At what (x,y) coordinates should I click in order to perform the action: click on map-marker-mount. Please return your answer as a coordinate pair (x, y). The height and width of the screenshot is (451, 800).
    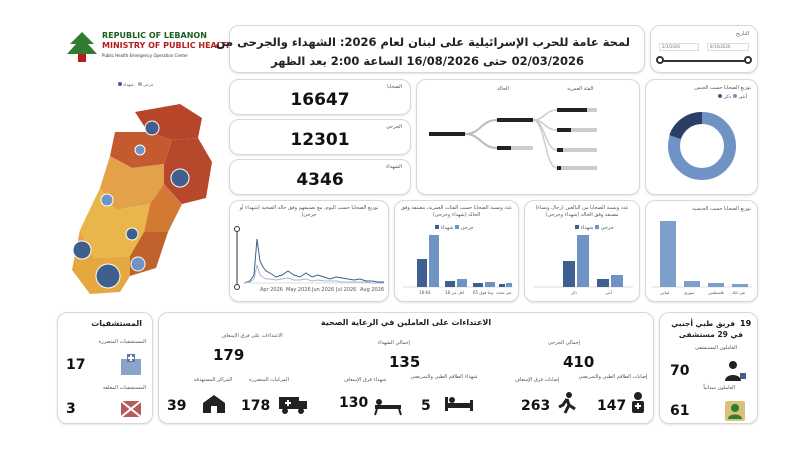
    Looking at the image, I should click on (107, 200).